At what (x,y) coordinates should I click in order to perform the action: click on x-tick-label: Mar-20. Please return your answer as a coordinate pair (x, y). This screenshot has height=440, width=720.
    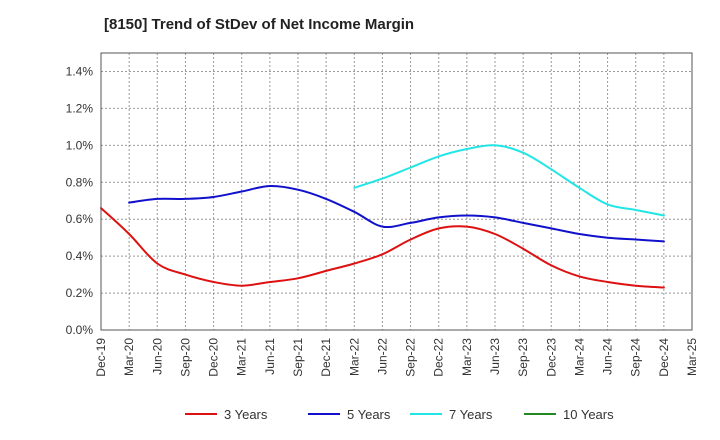
    Looking at the image, I should click on (129, 357).